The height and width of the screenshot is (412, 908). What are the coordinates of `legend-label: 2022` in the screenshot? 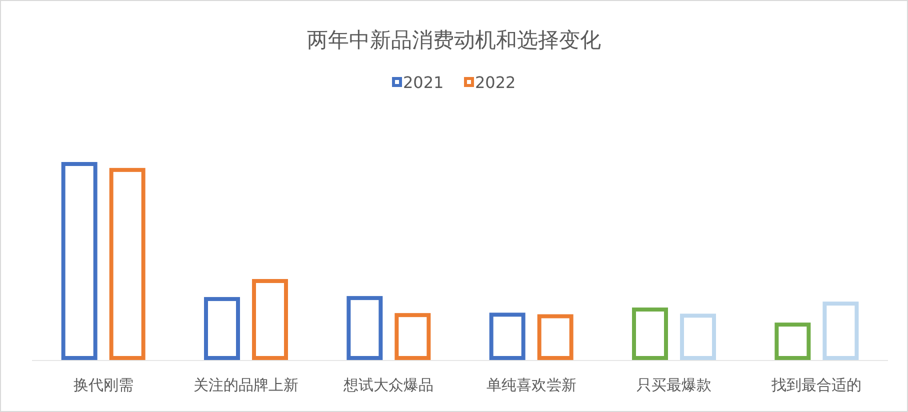 It's located at (495, 82).